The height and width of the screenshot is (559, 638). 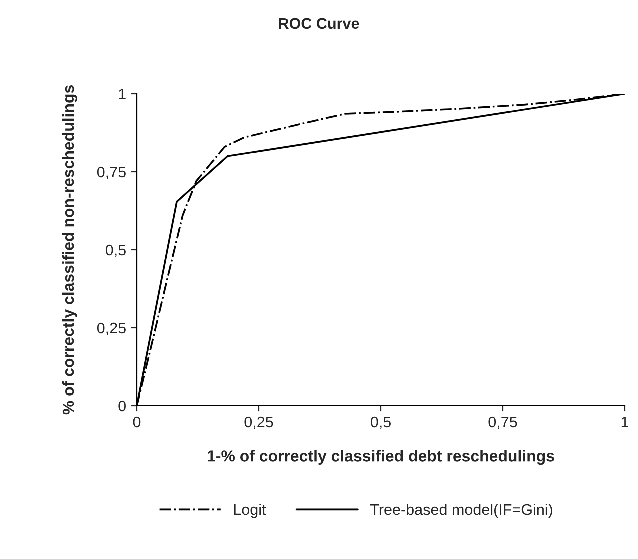 What do you see at coordinates (319, 24) in the screenshot?
I see `chart-title: ROC Curve` at bounding box center [319, 24].